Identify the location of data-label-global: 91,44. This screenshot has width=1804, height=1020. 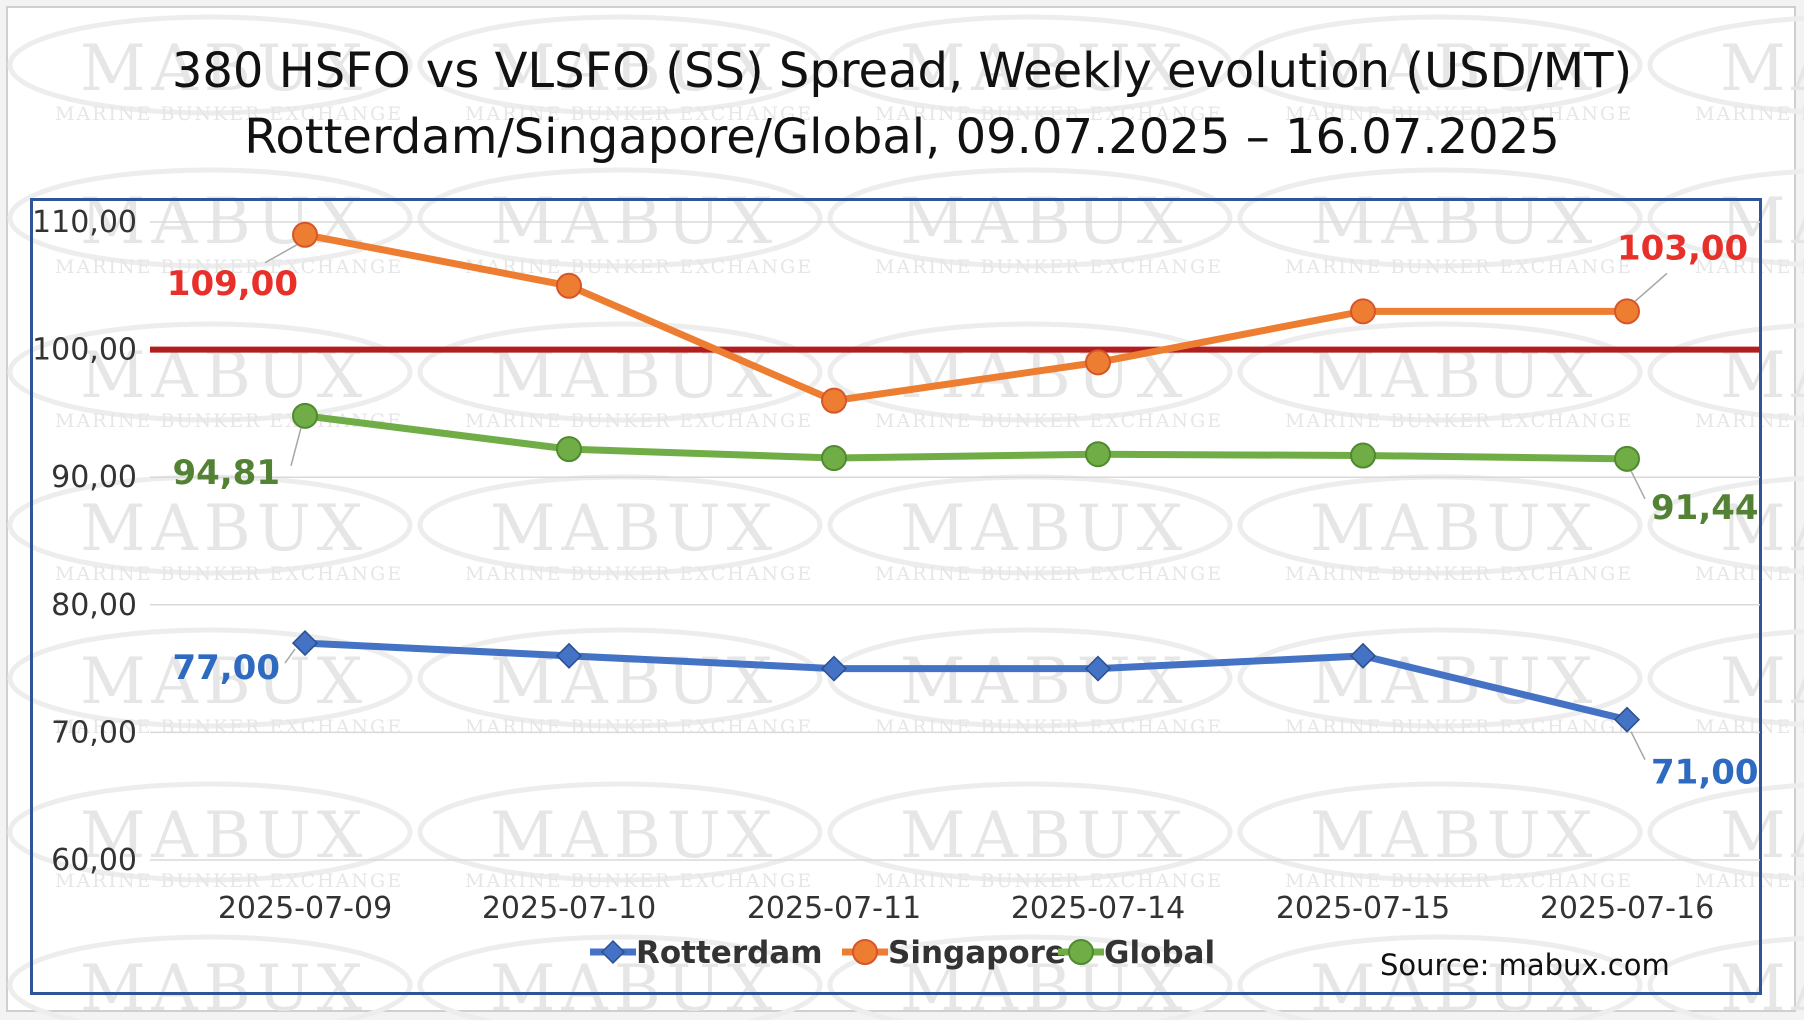
(1705, 508).